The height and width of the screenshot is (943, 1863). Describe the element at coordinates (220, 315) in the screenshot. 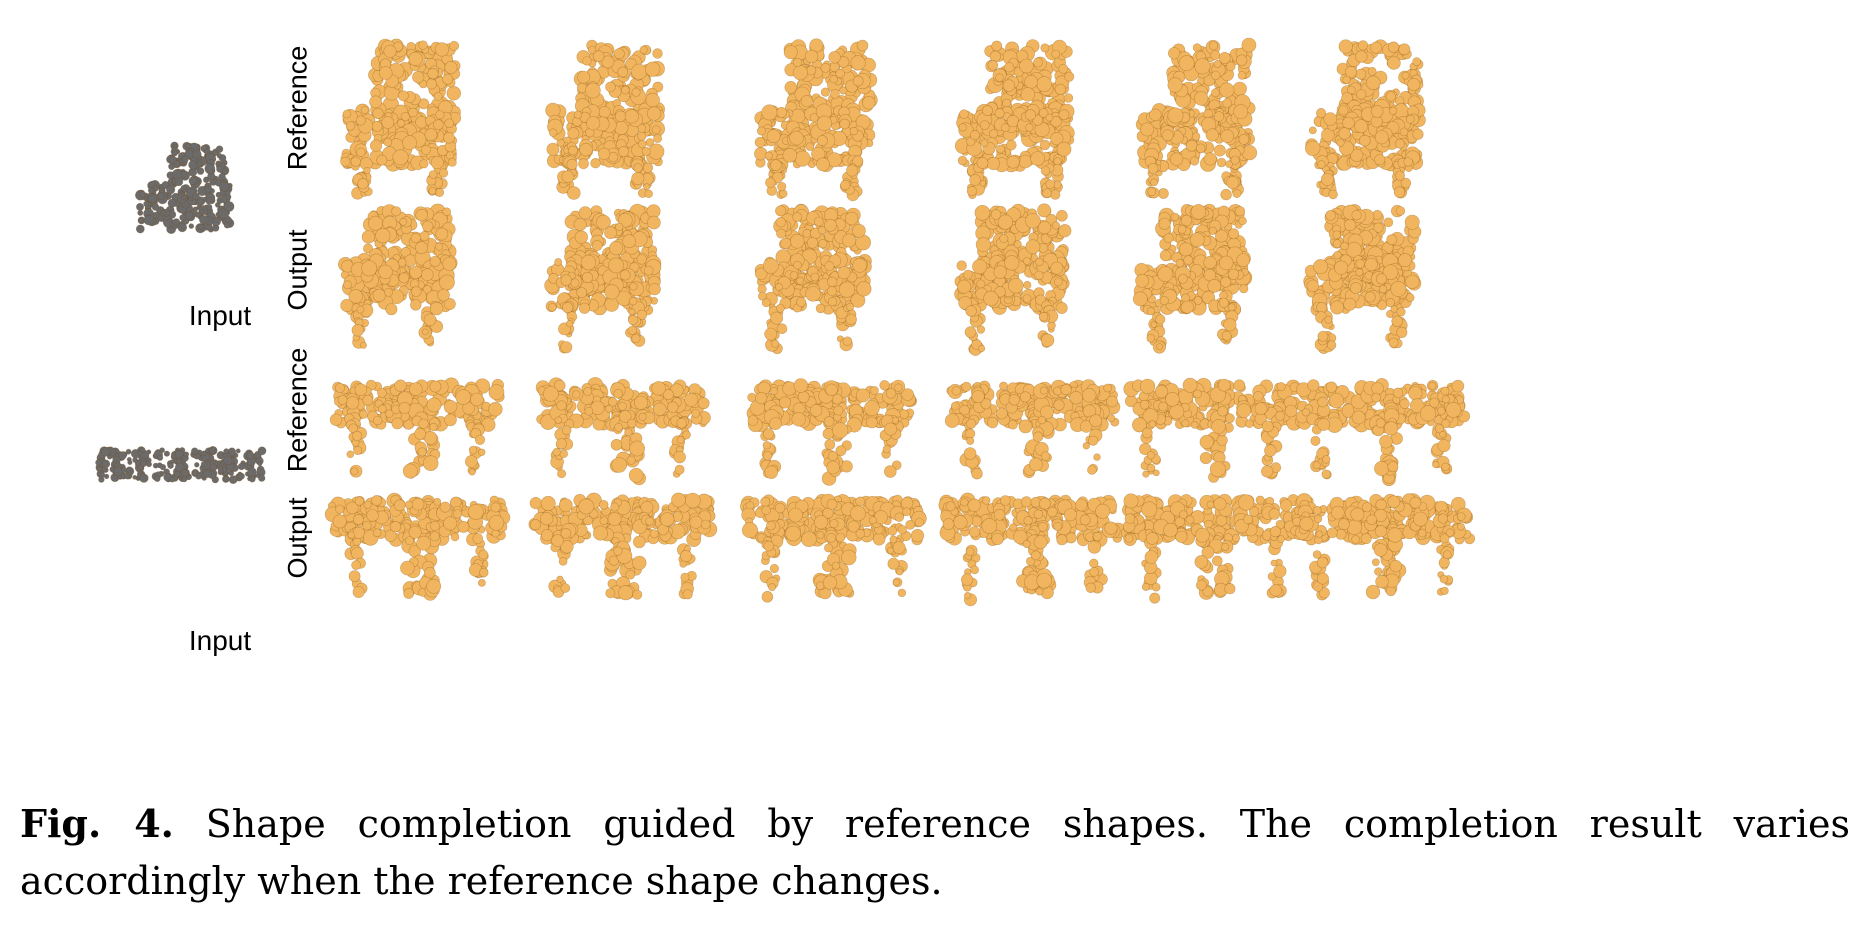

I see `input-label-chairs: Input` at that location.